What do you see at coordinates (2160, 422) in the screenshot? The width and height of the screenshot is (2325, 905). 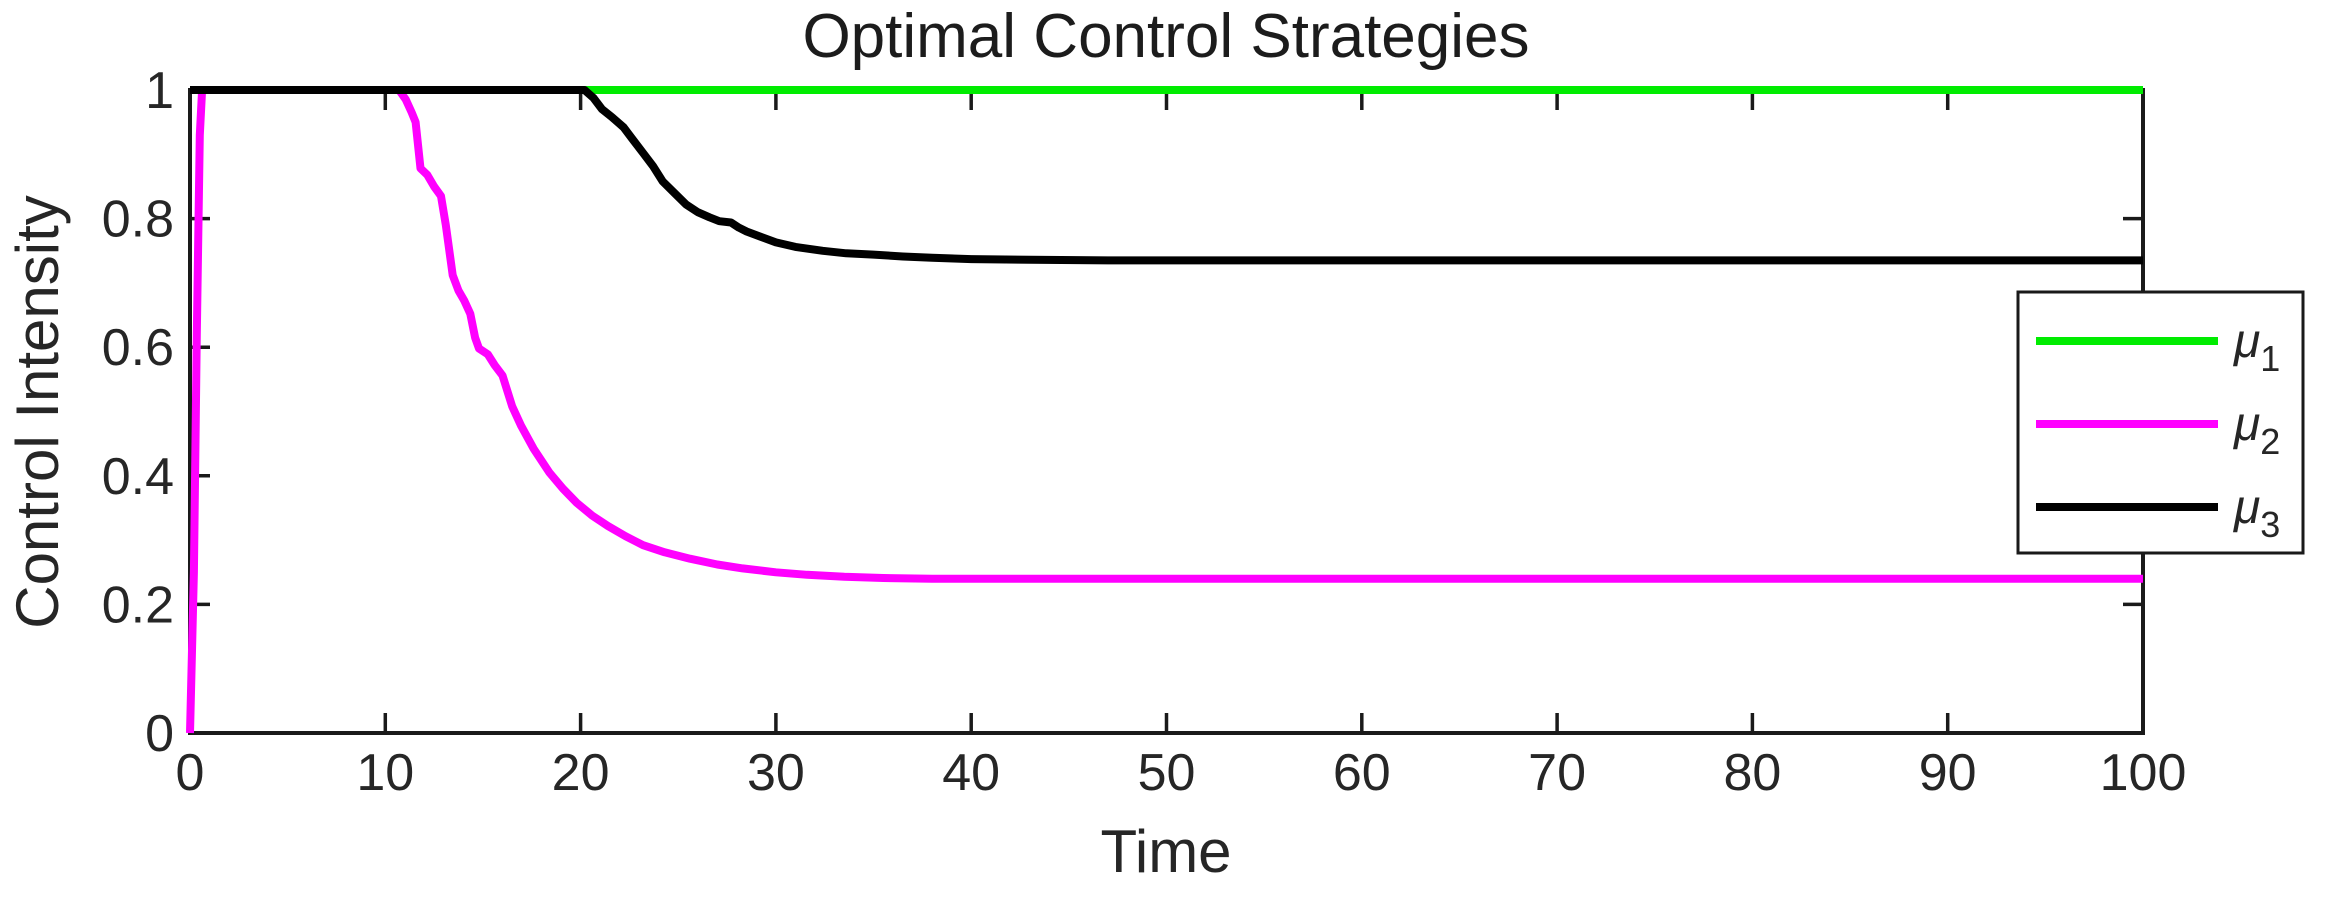 I see `legend: μ1 μ2 μ3` at bounding box center [2160, 422].